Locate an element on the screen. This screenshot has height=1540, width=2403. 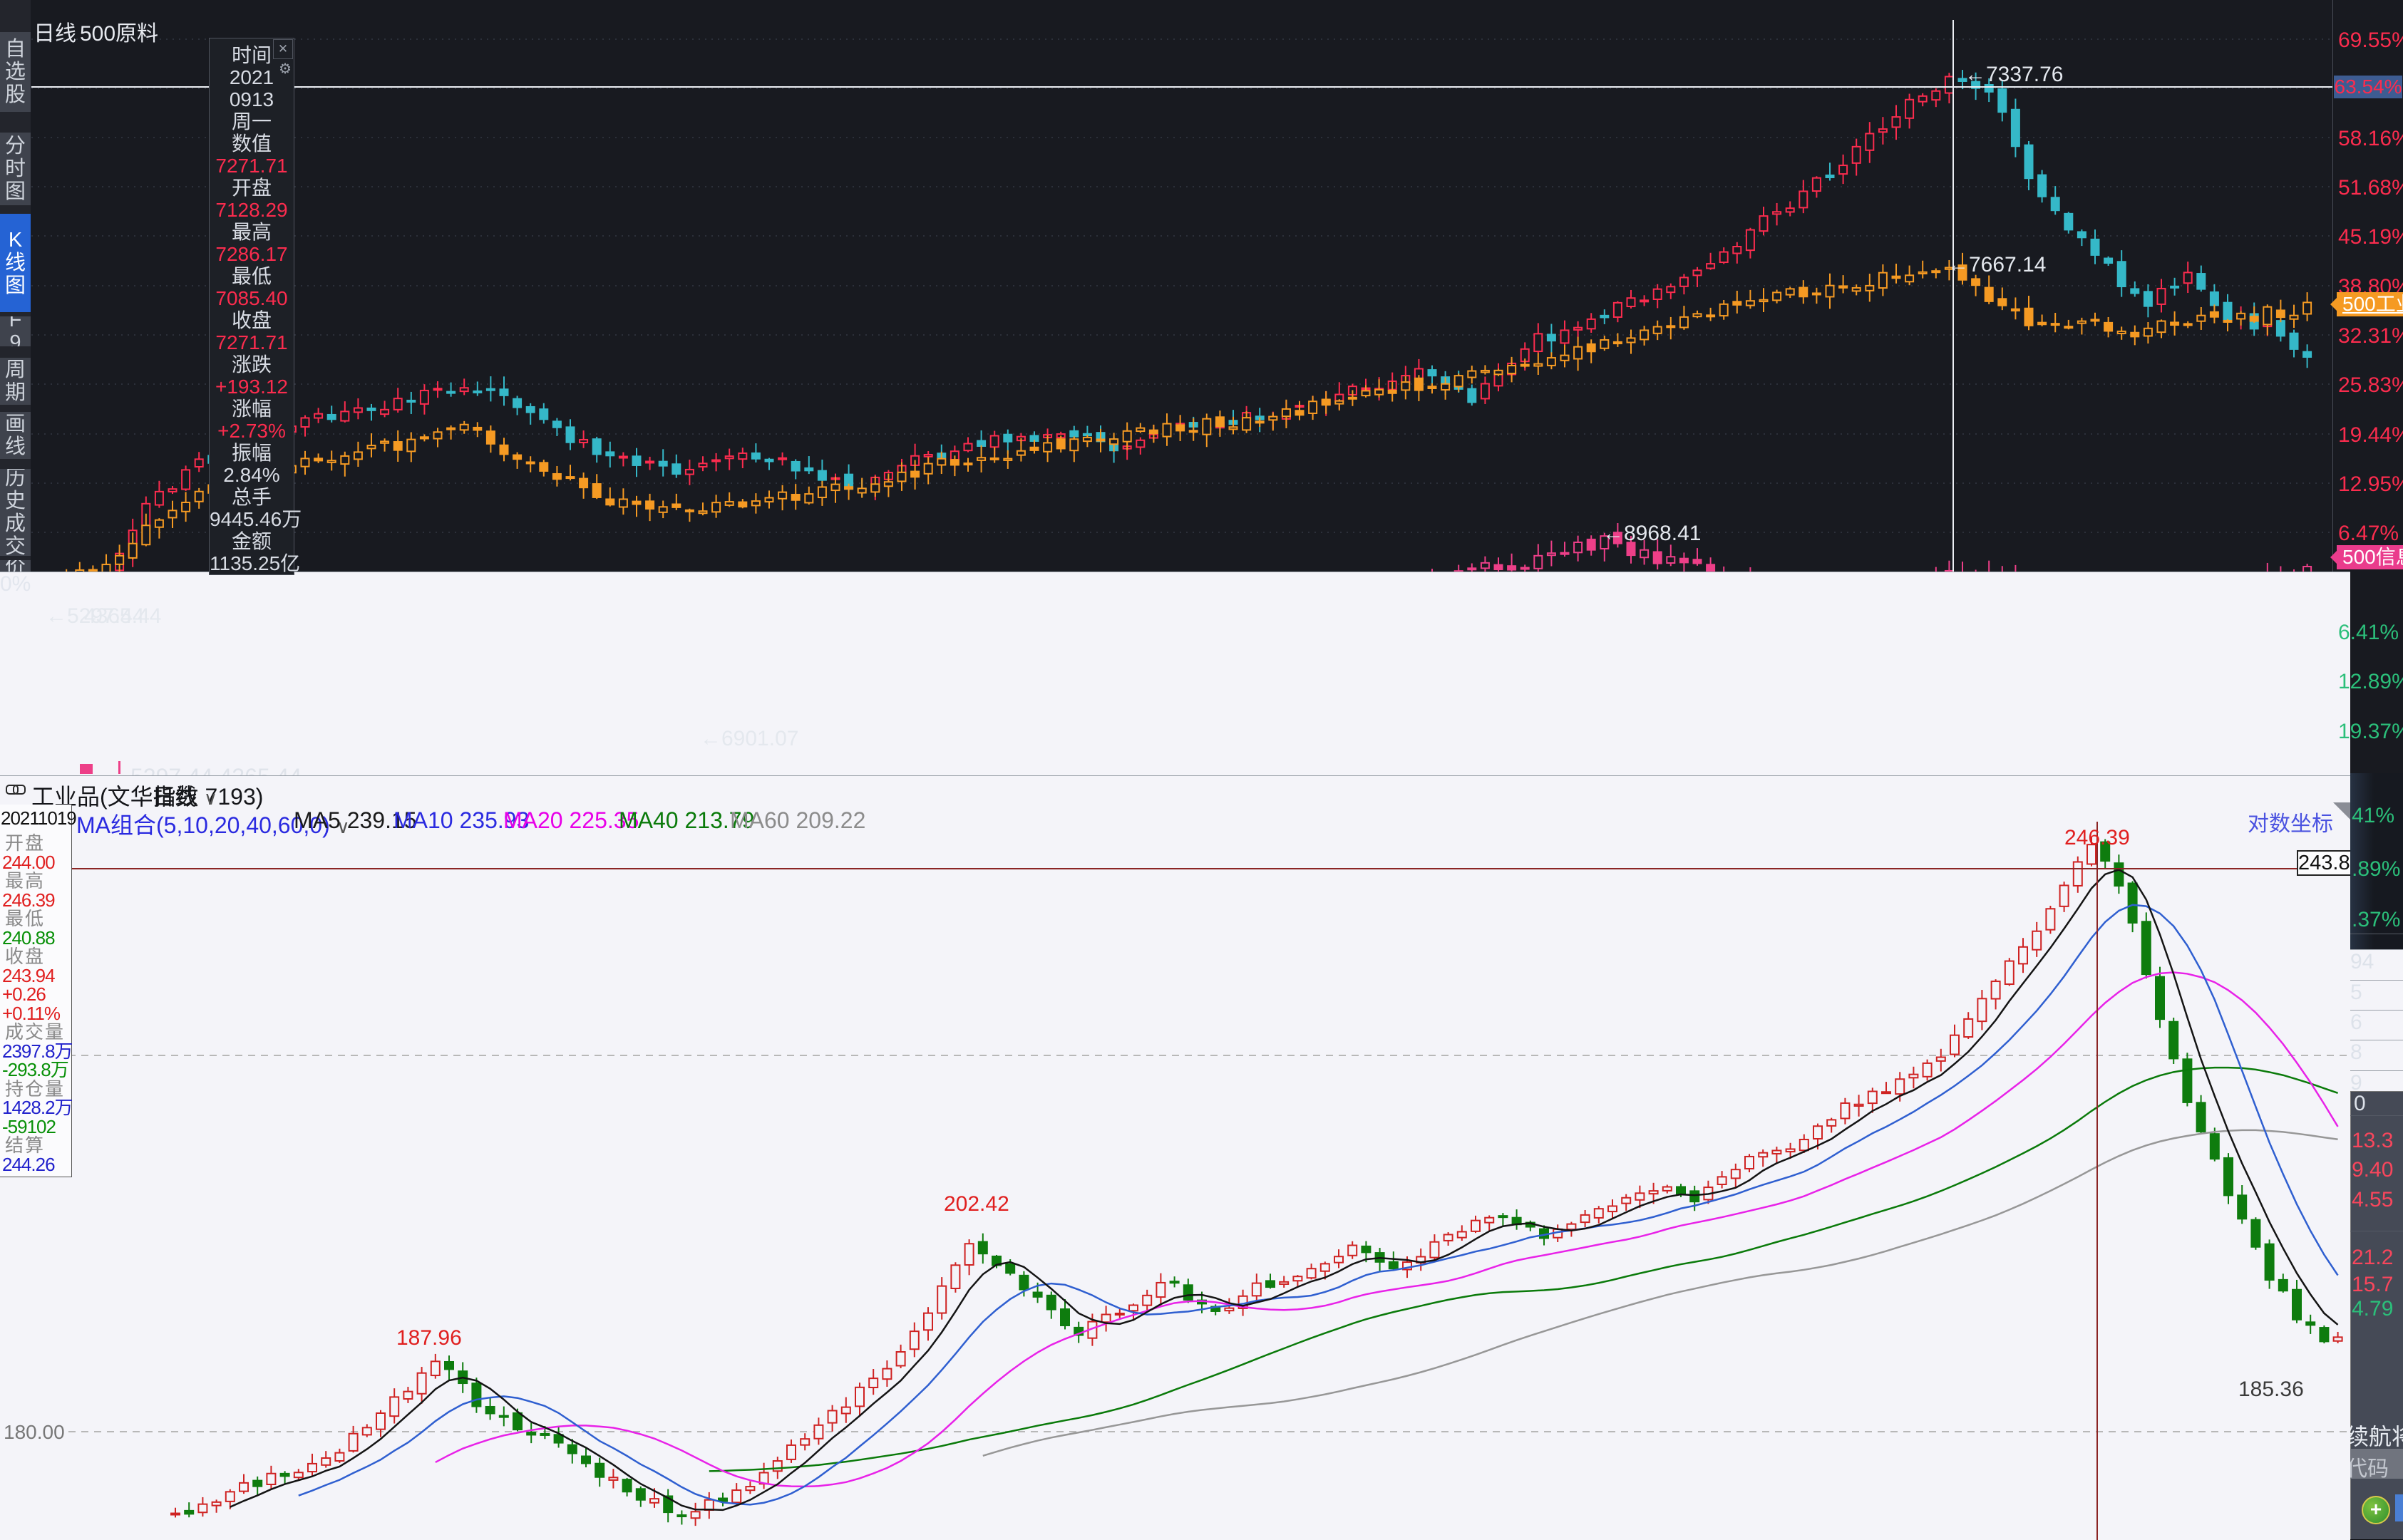
top-axis-line is located at coordinates (2332, 386).